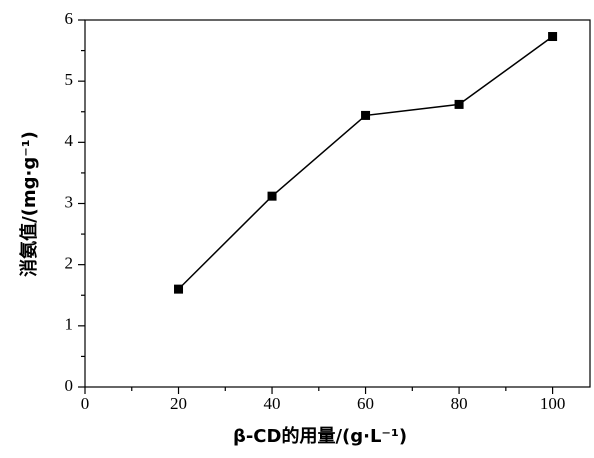  Describe the element at coordinates (178, 403) in the screenshot. I see `x-tick-label: 20` at that location.